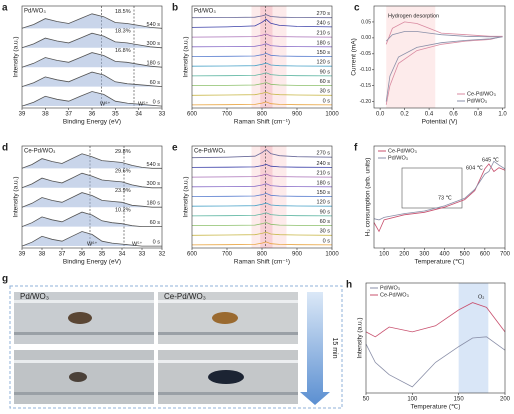  Describe the element at coordinates (138, 115) in the screenshot. I see `x-tick-label: 34` at that location.